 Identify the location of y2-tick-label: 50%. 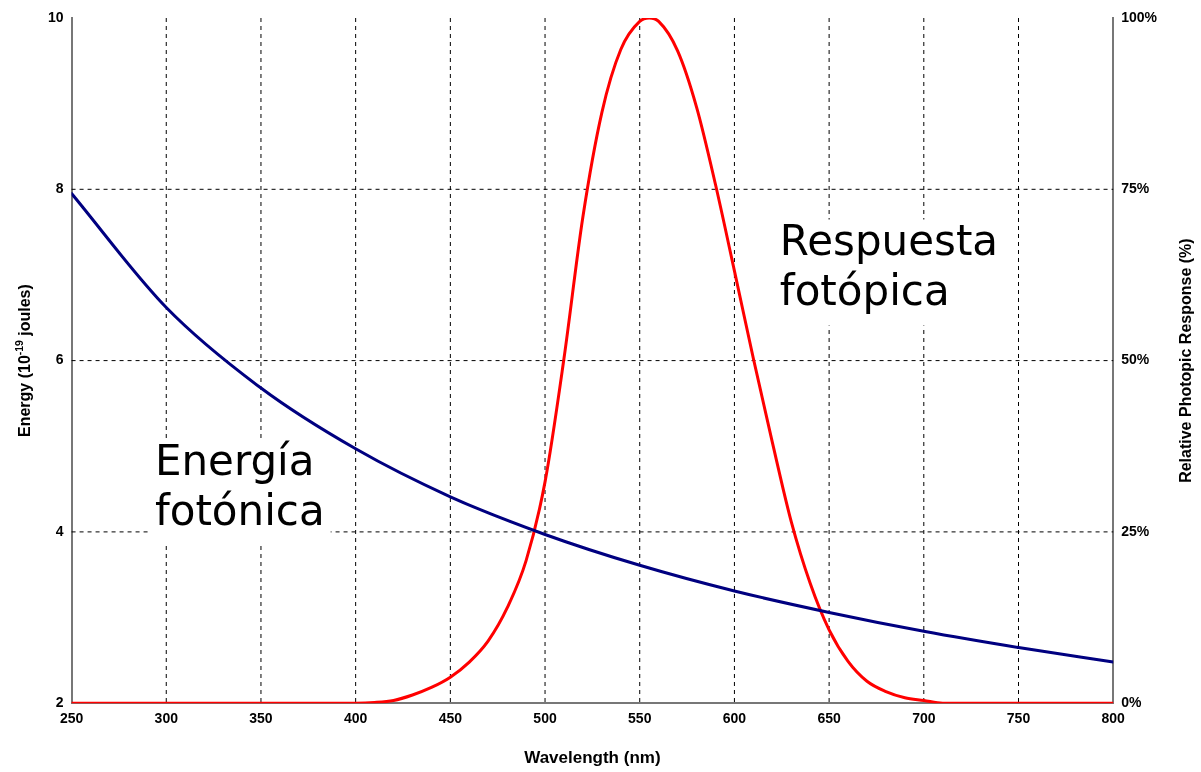
(1135, 359).